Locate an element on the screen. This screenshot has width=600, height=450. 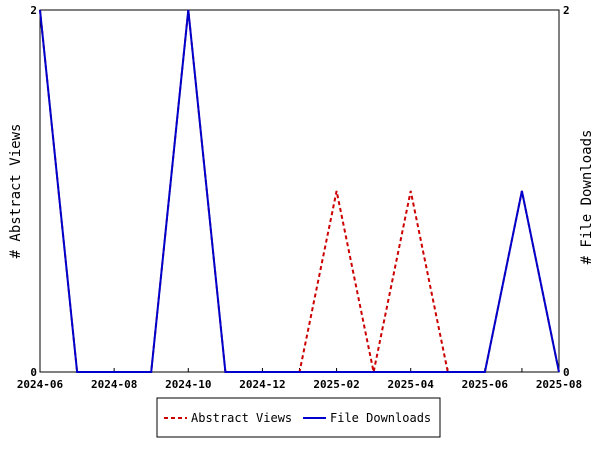
x-tick-label: 2024-12 is located at coordinates (262, 384).